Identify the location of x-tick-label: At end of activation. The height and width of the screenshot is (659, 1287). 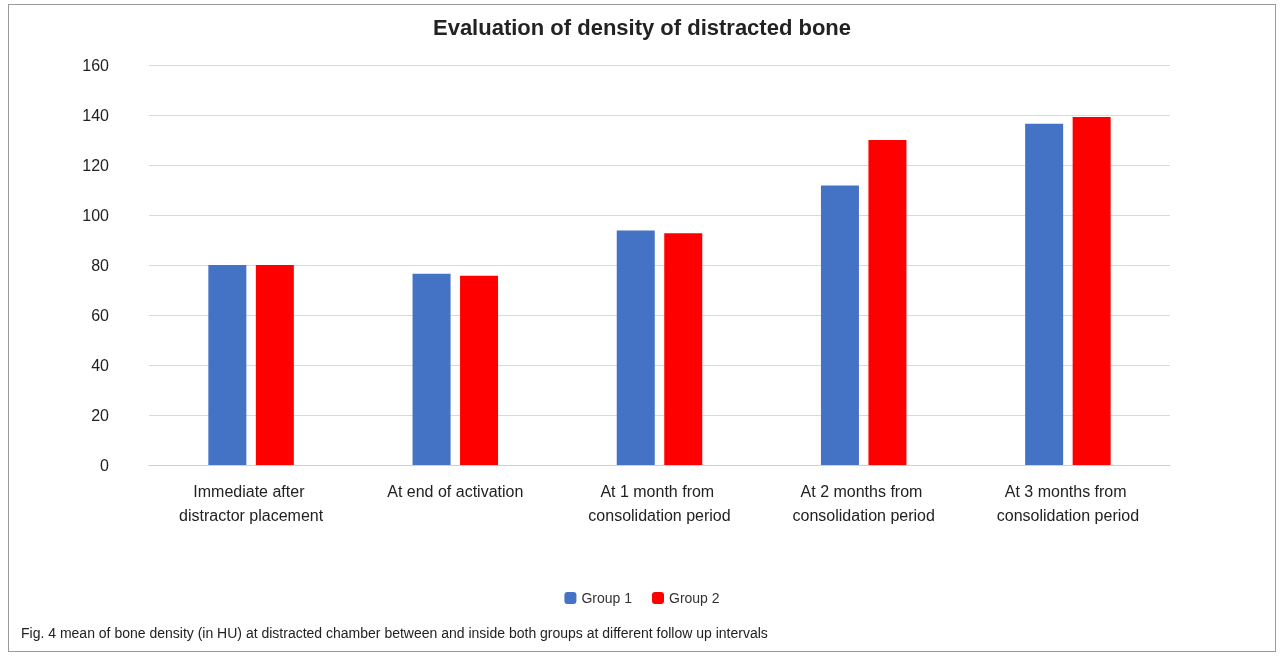
(455, 491).